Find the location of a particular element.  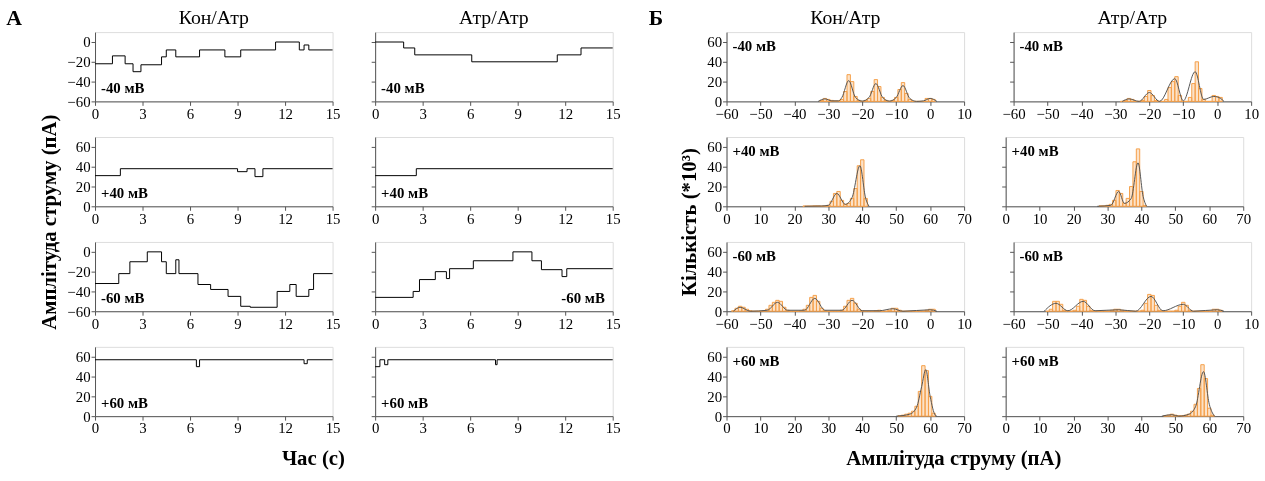

x-tick-label: 30 is located at coordinates (1108, 218).